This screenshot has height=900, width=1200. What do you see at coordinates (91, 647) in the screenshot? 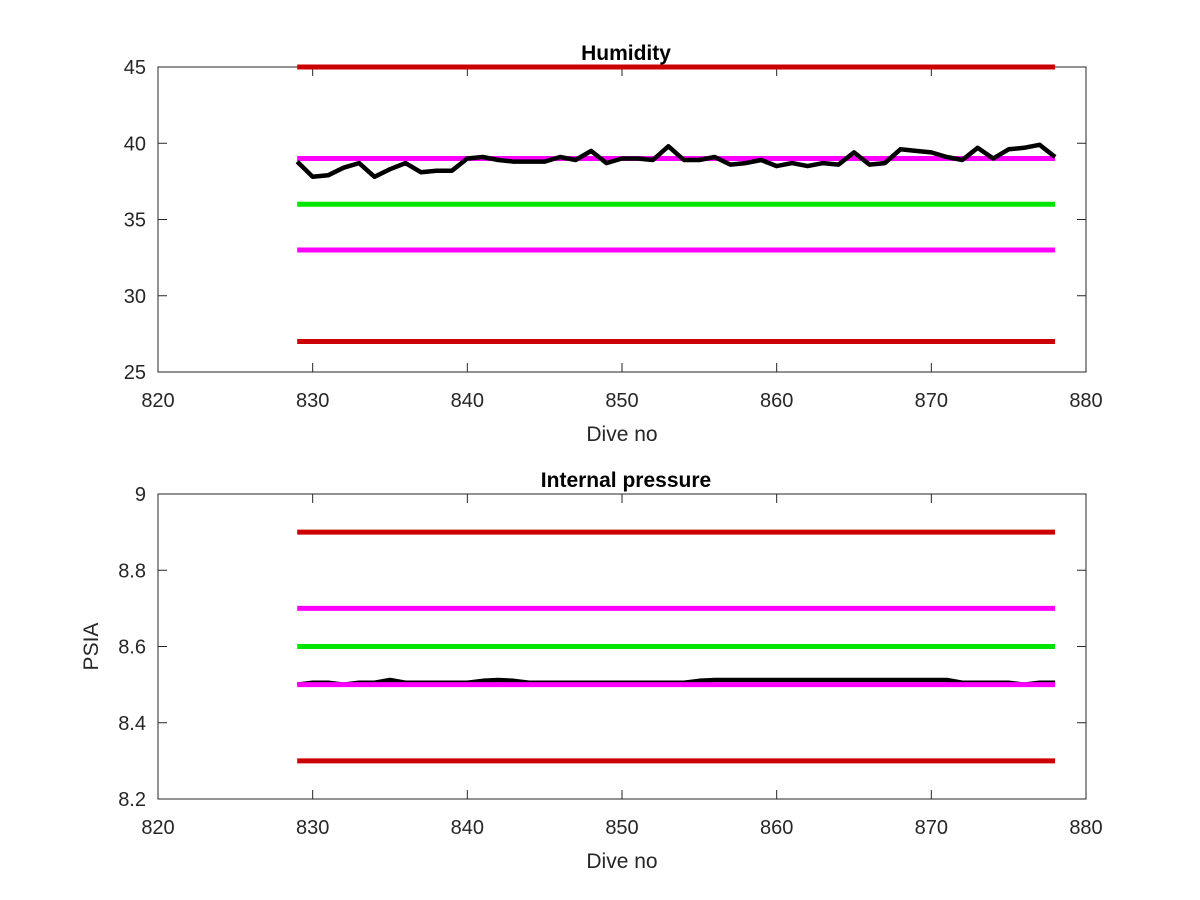
I see `y-axis-label: PSIA` at bounding box center [91, 647].